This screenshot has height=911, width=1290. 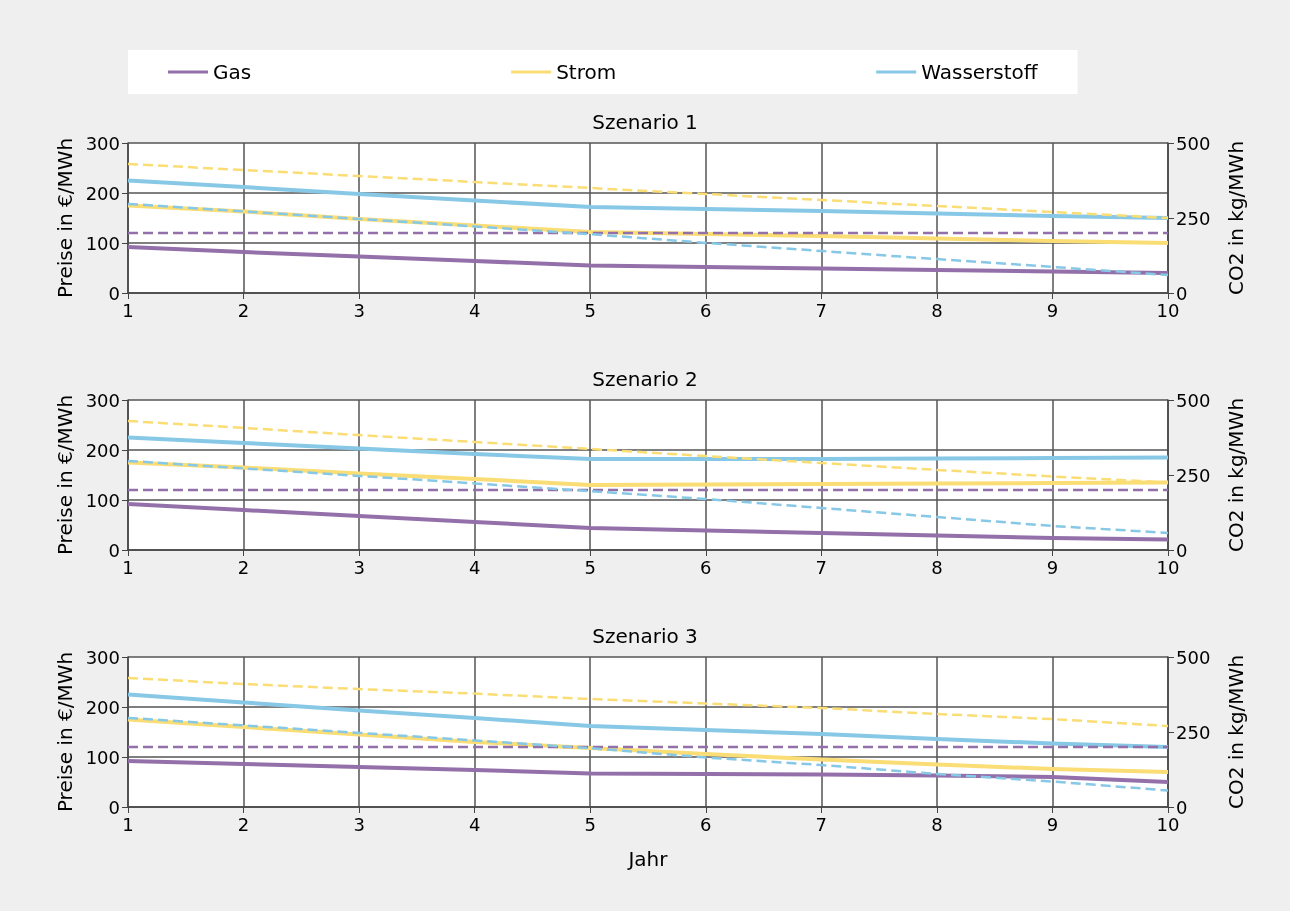 What do you see at coordinates (232, 72) in the screenshot?
I see `legend-label: Gas` at bounding box center [232, 72].